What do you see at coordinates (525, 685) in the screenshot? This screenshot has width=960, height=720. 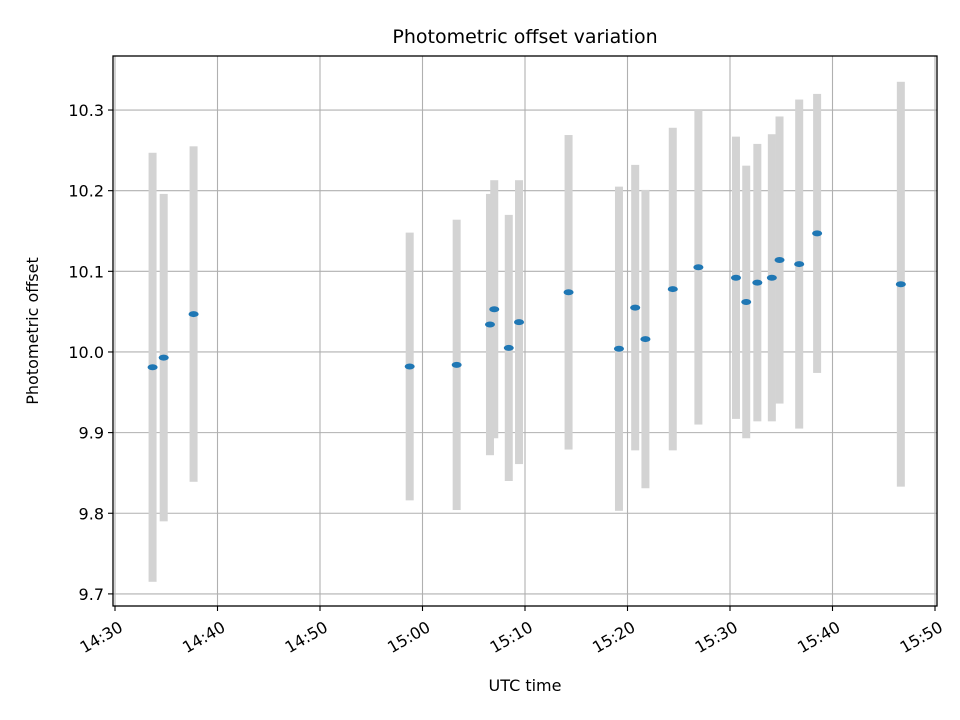 I see `x-axis-label: UTC time` at bounding box center [525, 685].